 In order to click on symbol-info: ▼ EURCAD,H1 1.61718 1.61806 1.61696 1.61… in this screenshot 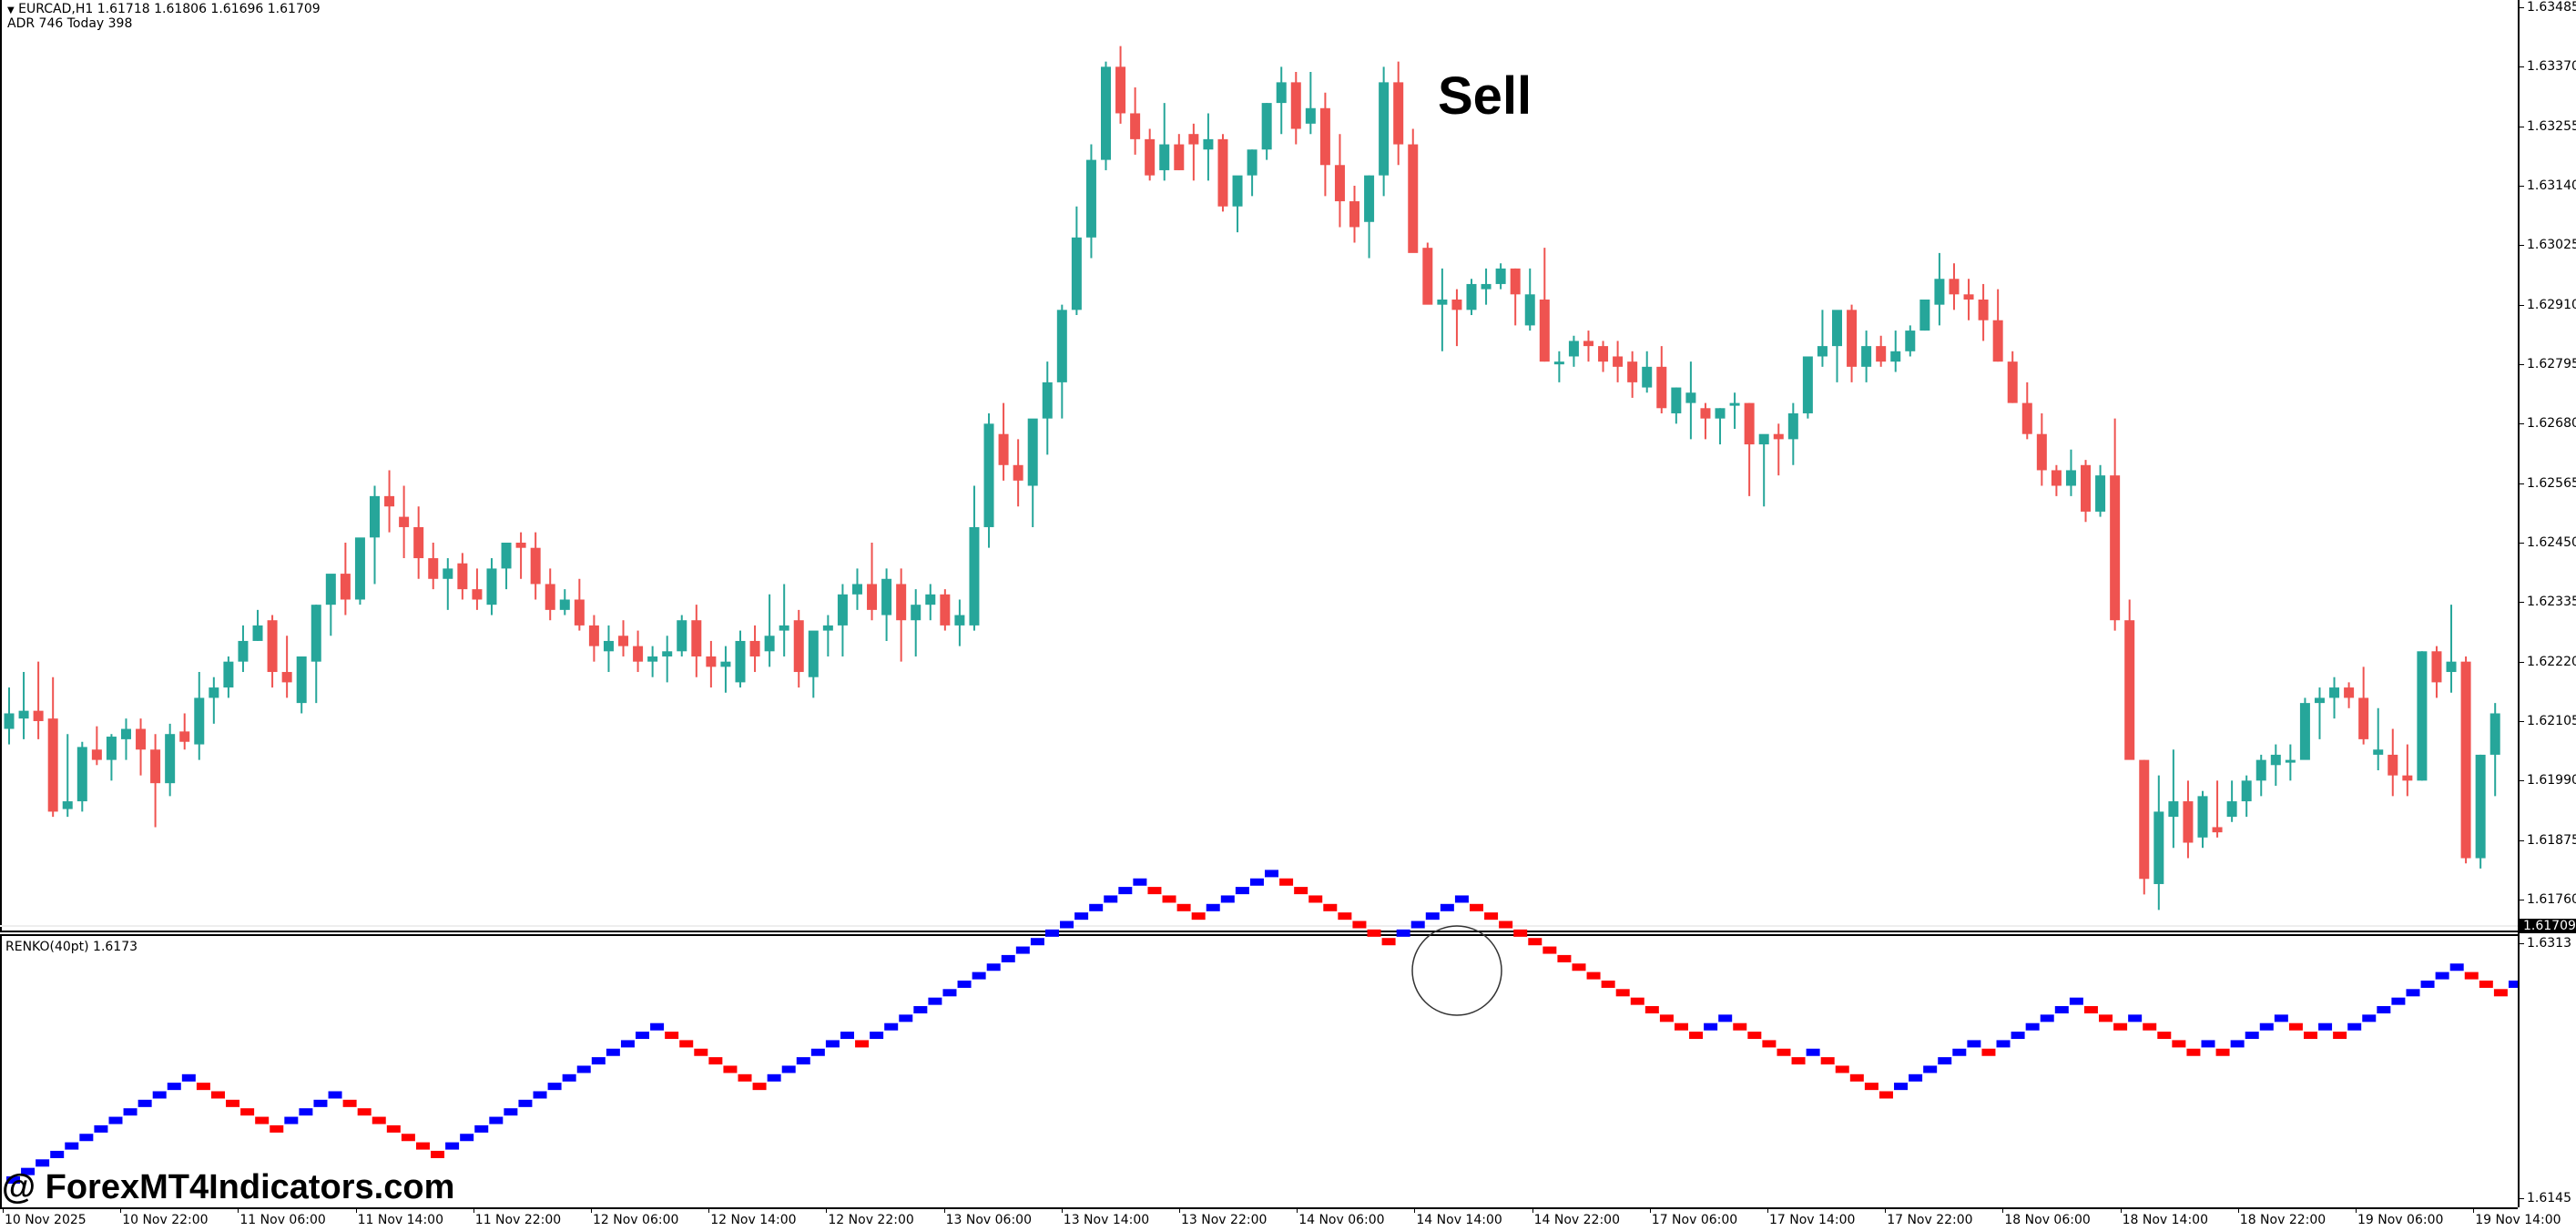, I will do `click(164, 9)`.